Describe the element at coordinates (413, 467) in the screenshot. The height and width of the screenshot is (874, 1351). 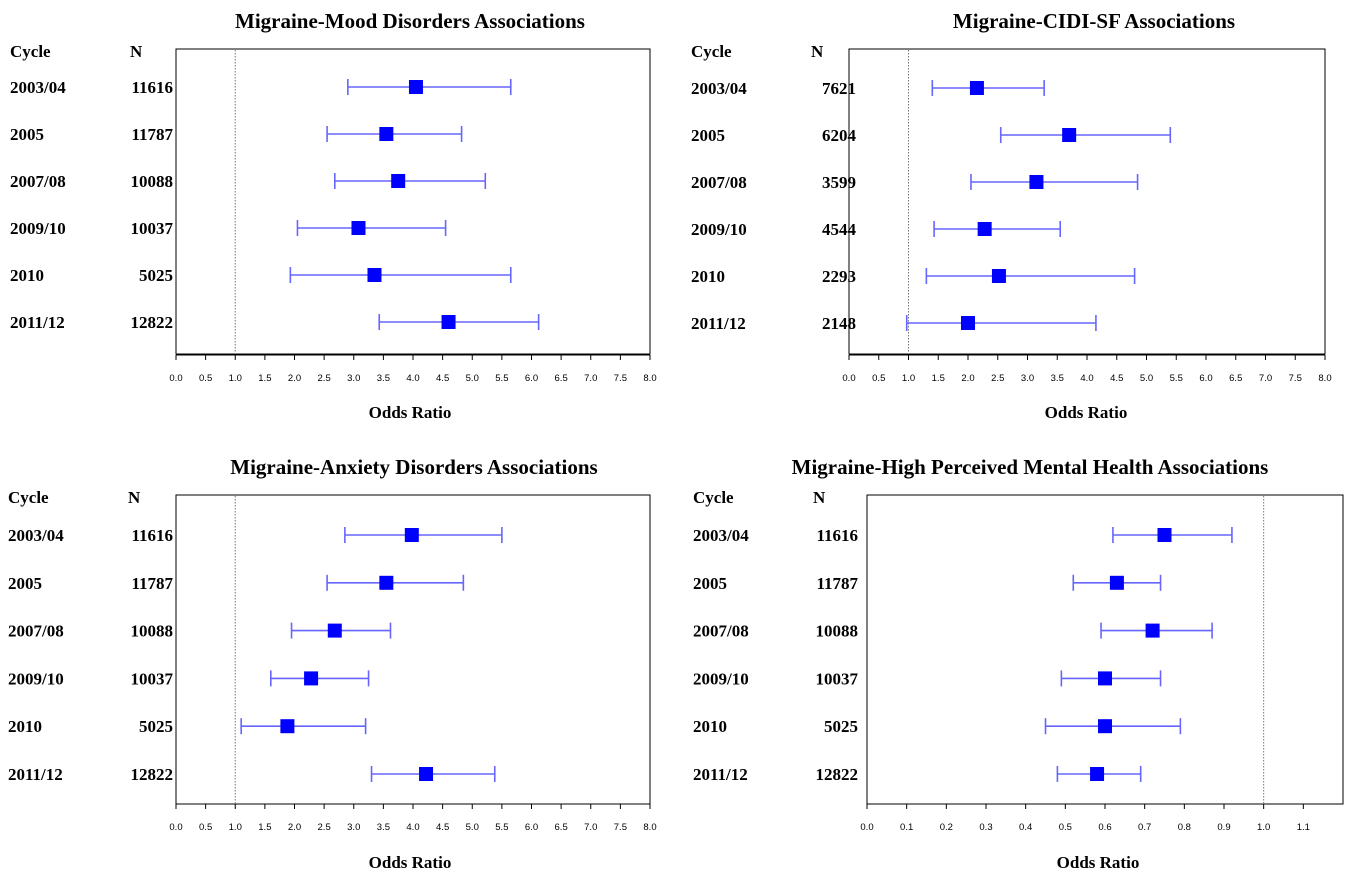
I see `panel-title: Migraine-Anxiety Disorders Associations` at that location.